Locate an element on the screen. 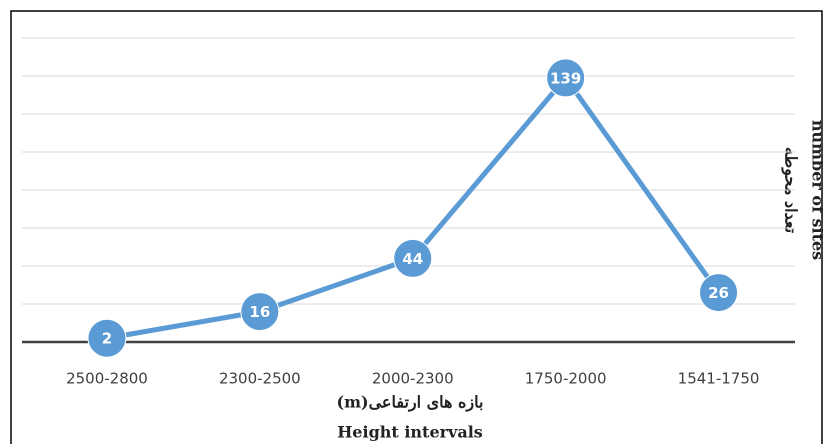  x-axis-title-en: Height intervals is located at coordinates (410, 432).